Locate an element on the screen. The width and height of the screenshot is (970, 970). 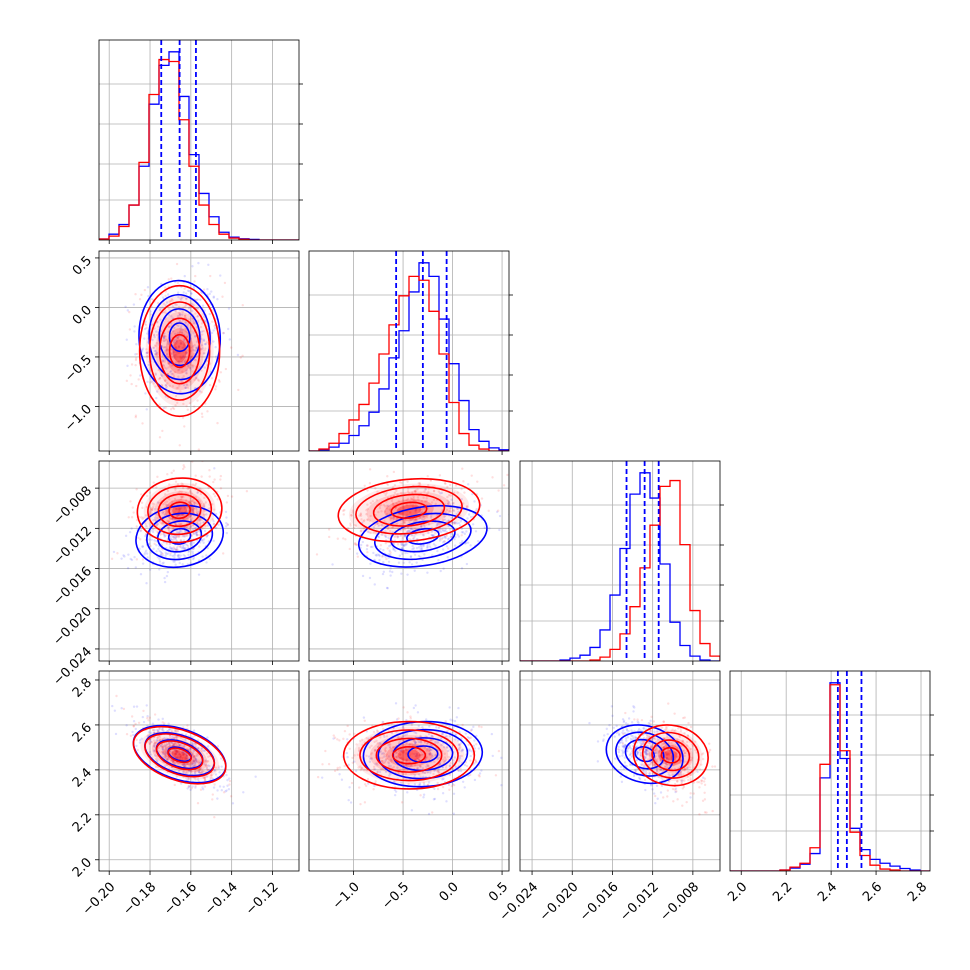
y-tick-label: −0.020 is located at coordinates (72, 626).